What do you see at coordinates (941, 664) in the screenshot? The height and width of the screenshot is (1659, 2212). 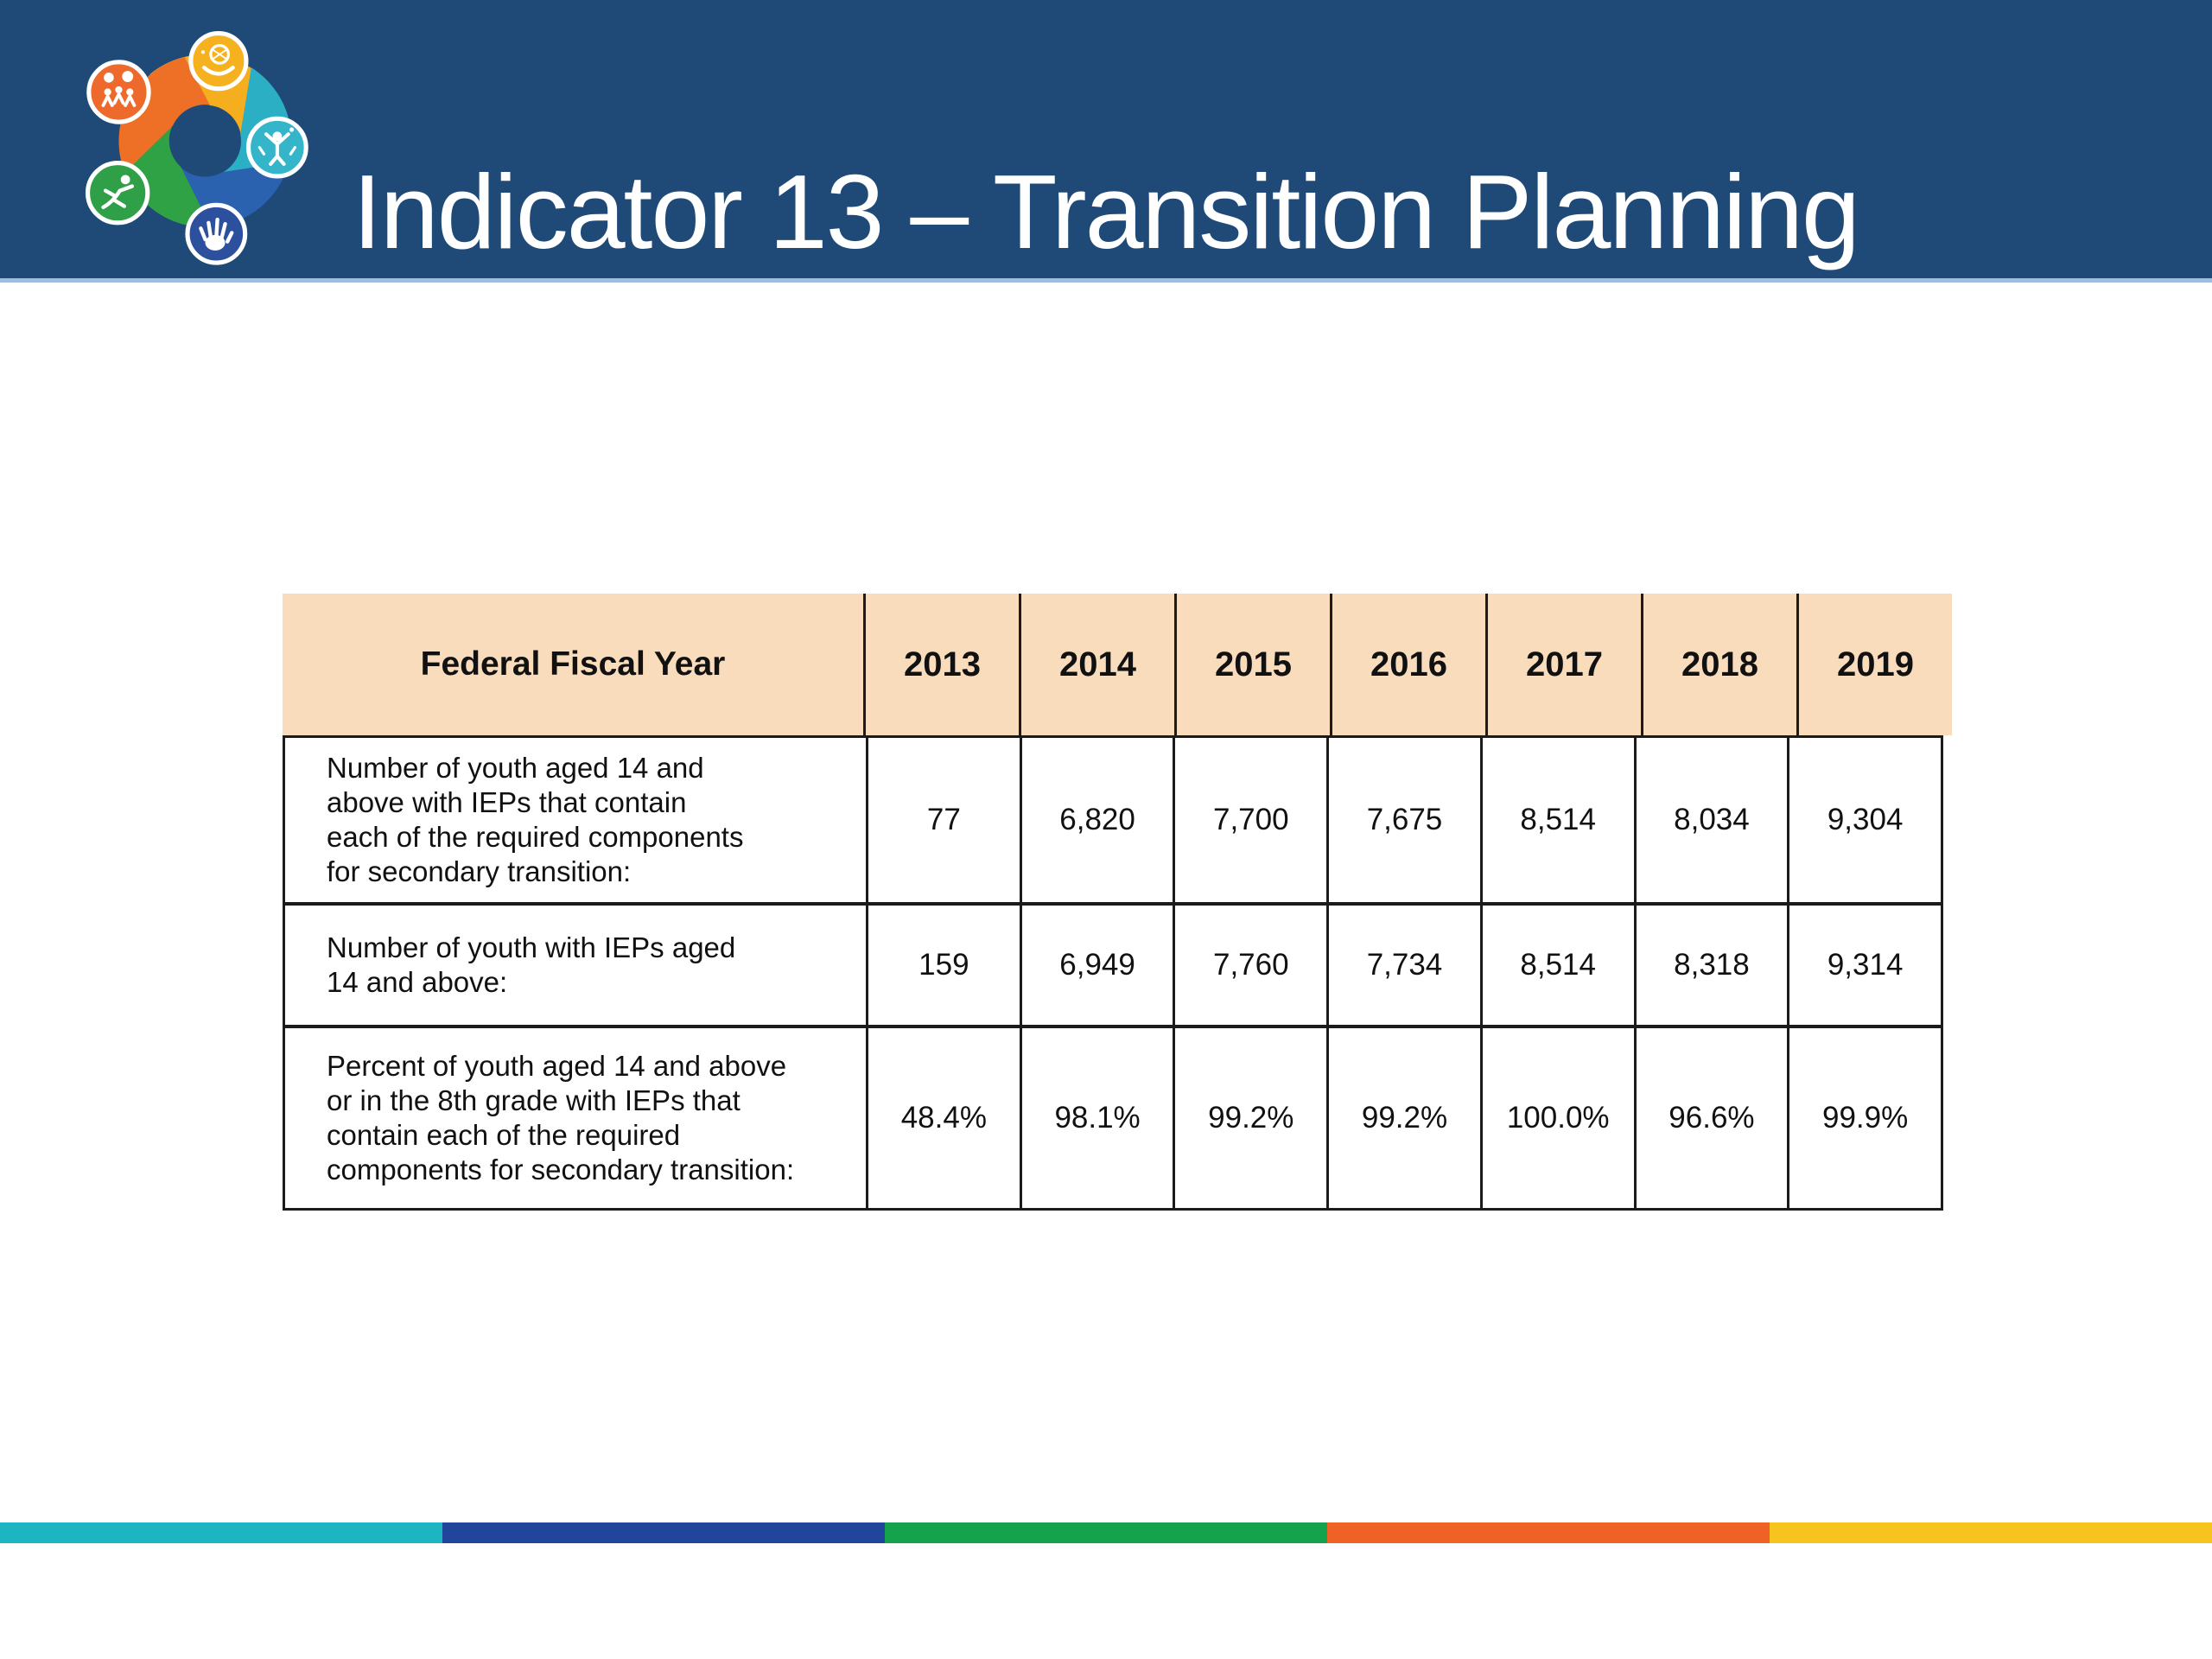 I see `column-header-2013: 2013` at bounding box center [941, 664].